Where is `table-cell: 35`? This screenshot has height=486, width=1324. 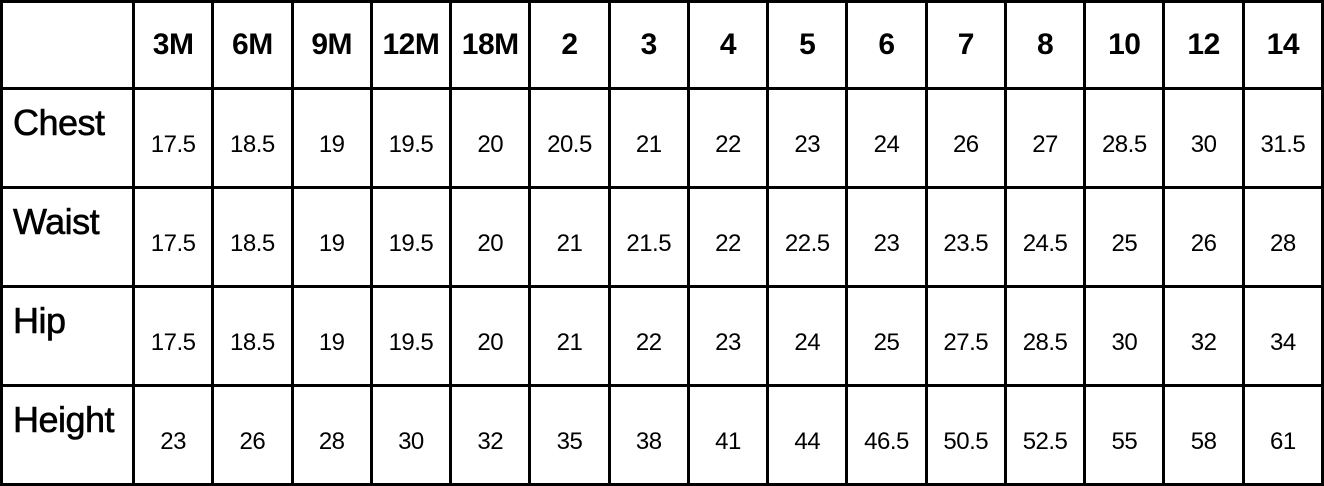
table-cell: 35 is located at coordinates (569, 435).